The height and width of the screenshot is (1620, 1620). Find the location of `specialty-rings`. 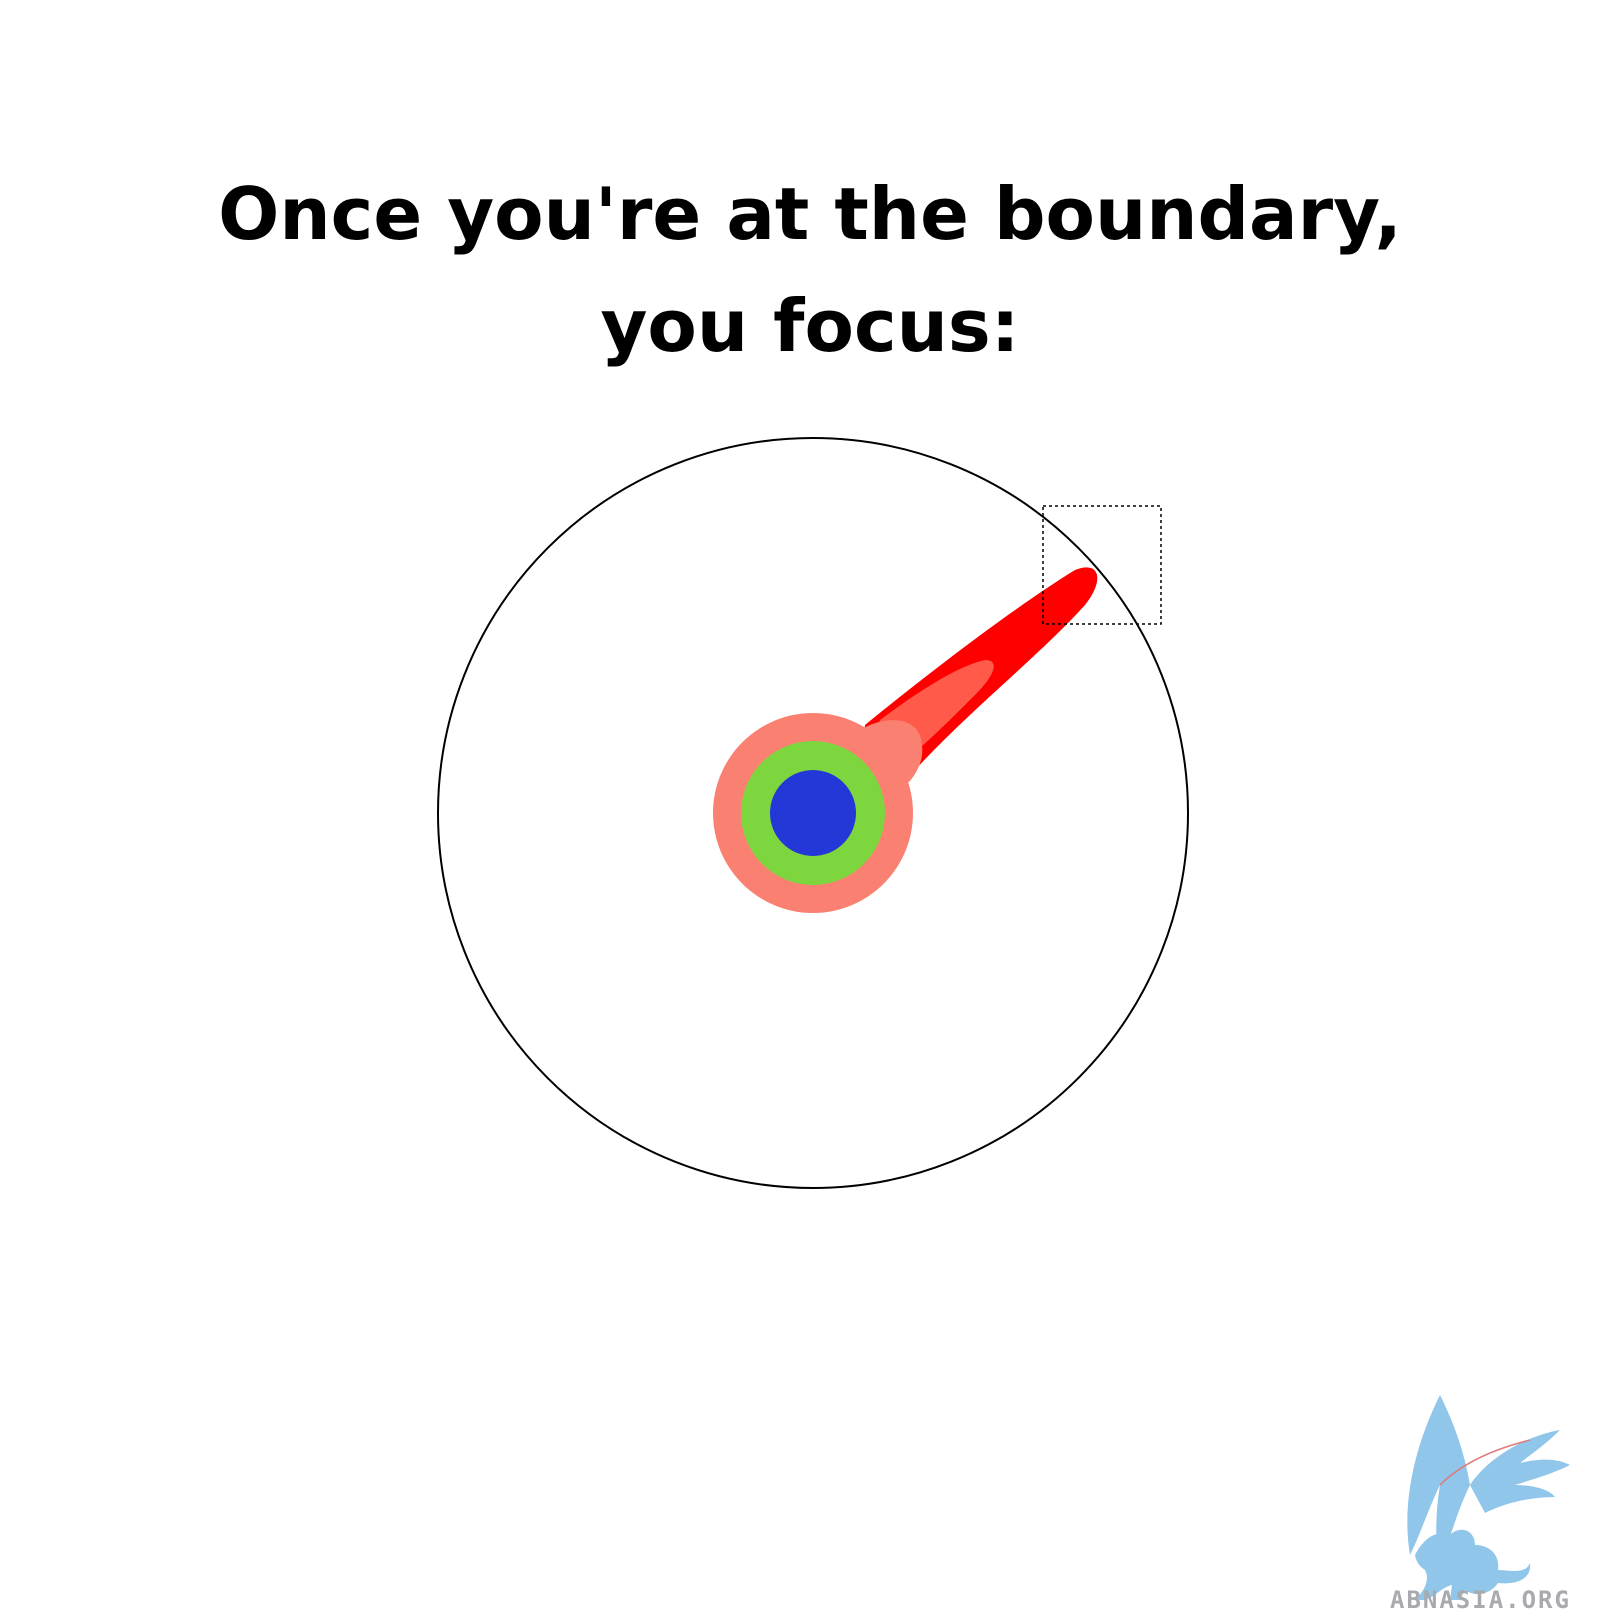

specialty-rings is located at coordinates (818, 813).